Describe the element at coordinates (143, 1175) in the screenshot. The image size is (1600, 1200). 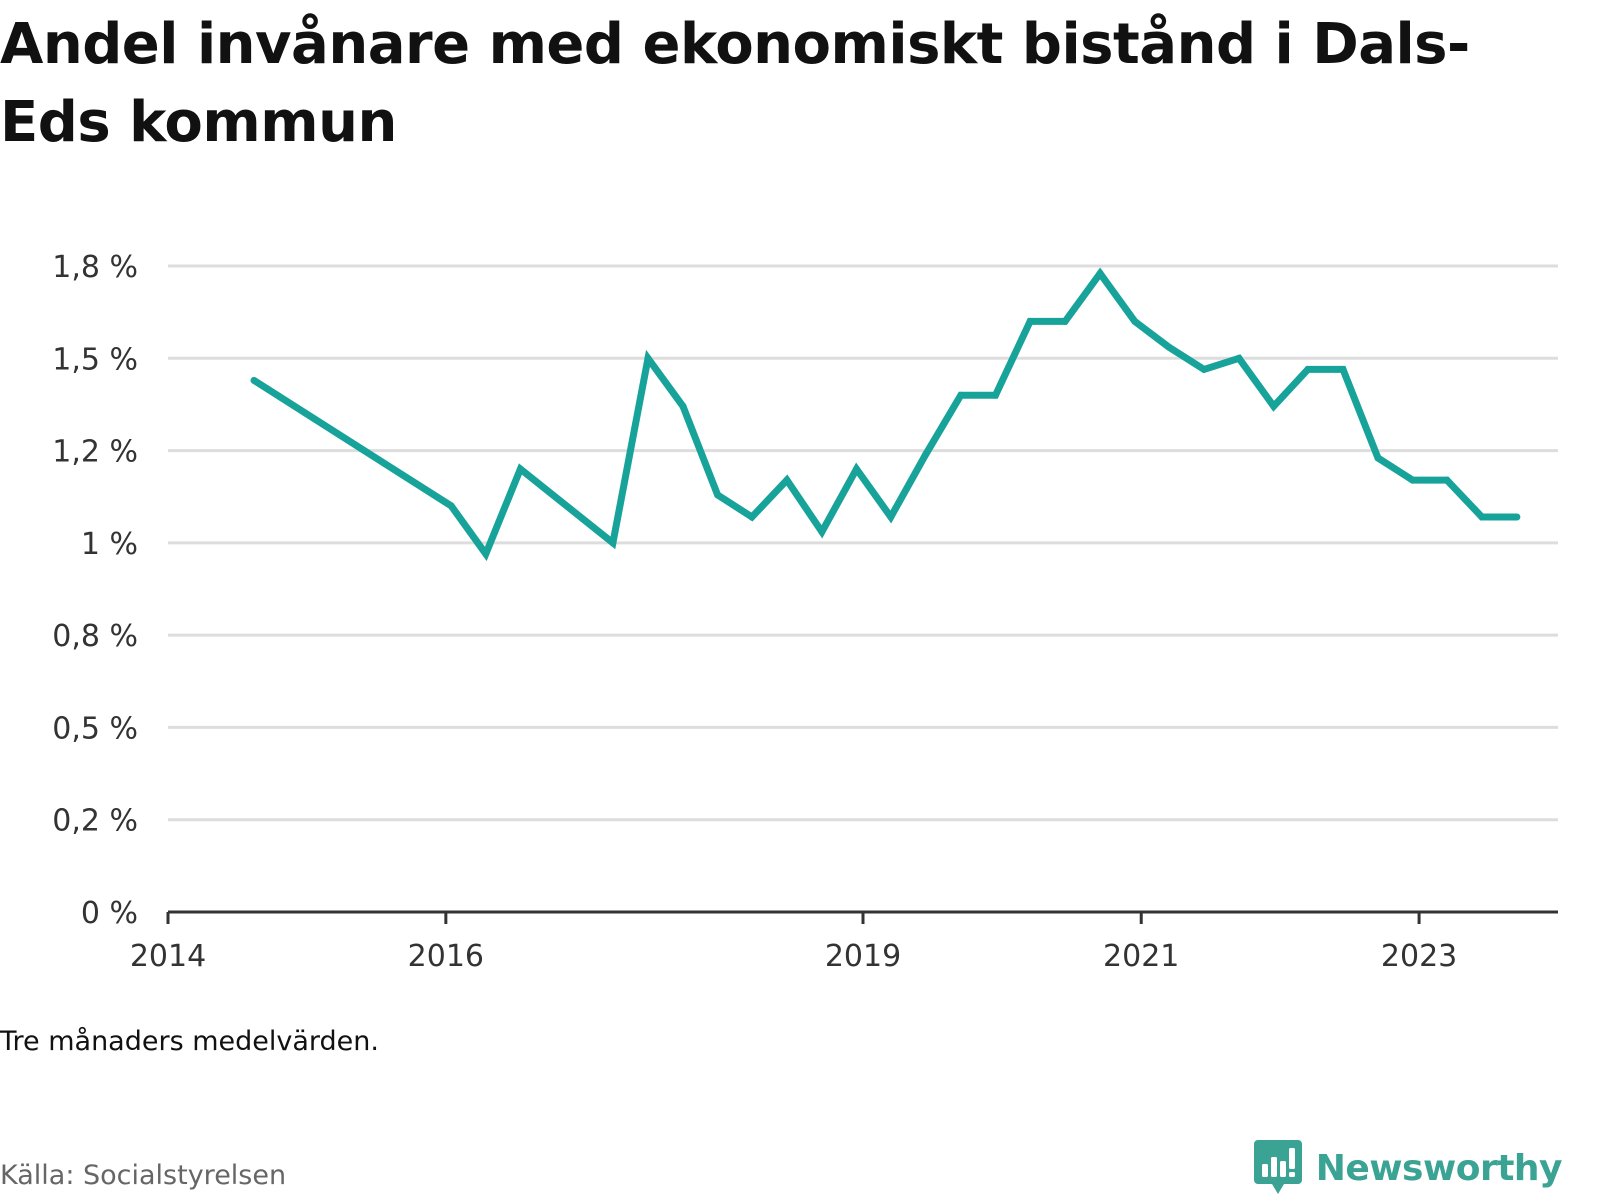
I see `source-credit: Källa: Socialstyrelsen` at that location.